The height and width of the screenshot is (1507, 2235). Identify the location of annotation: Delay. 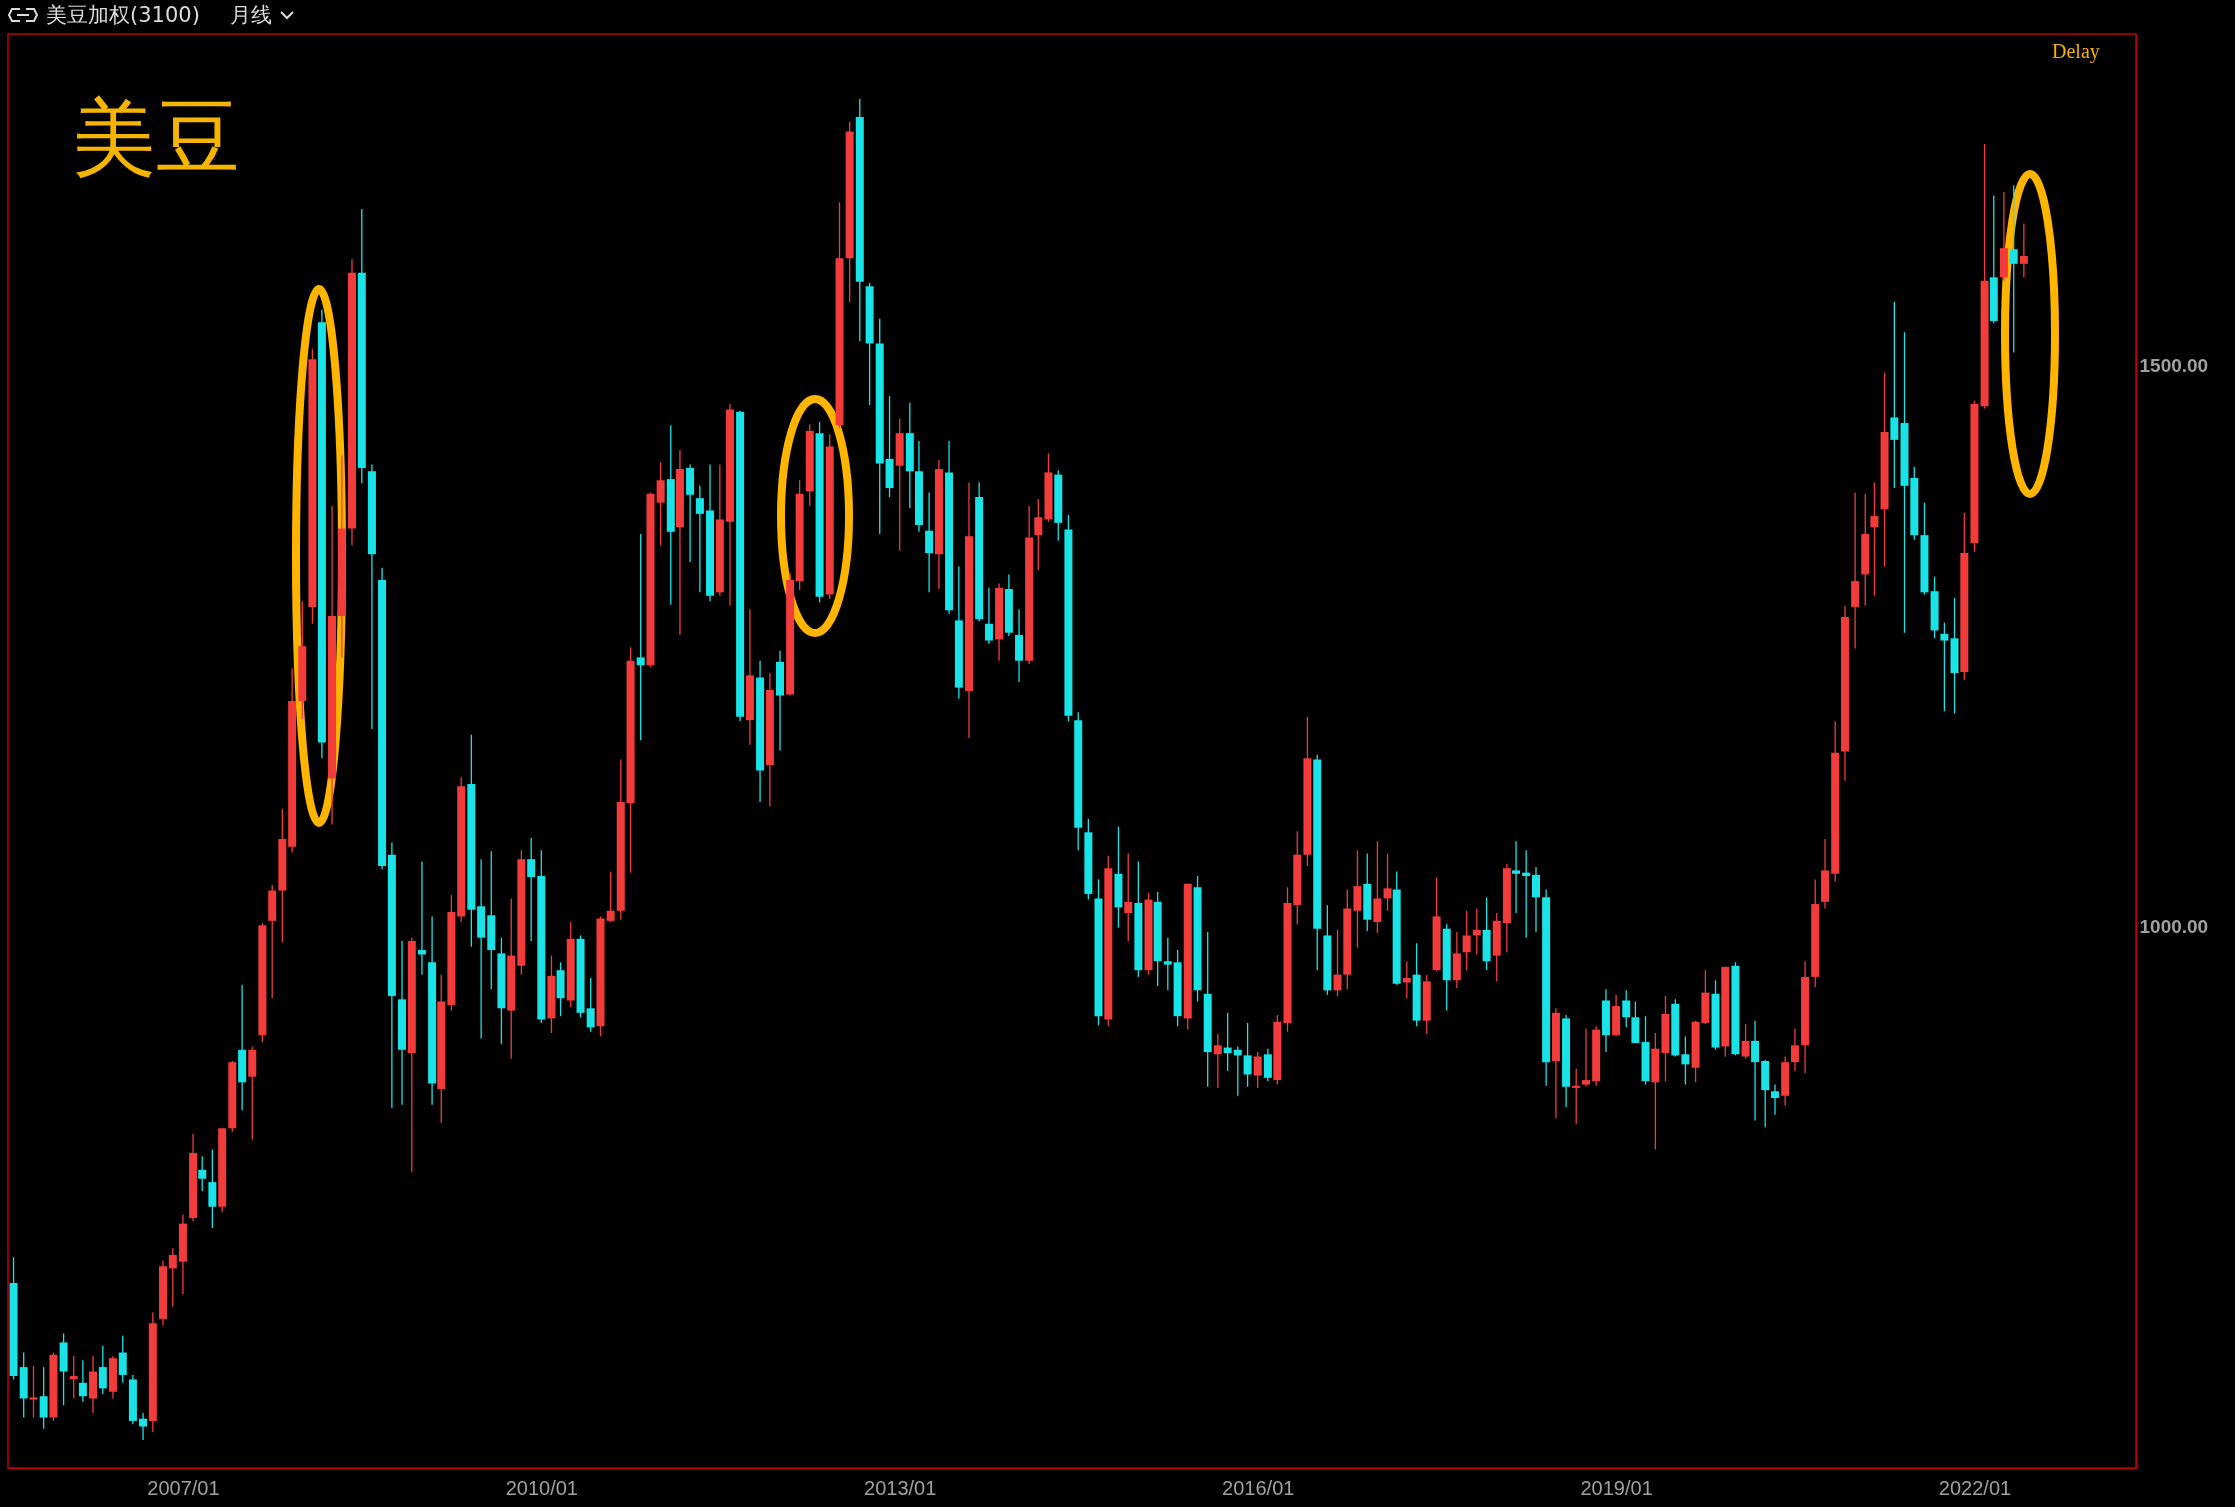
(2076, 51).